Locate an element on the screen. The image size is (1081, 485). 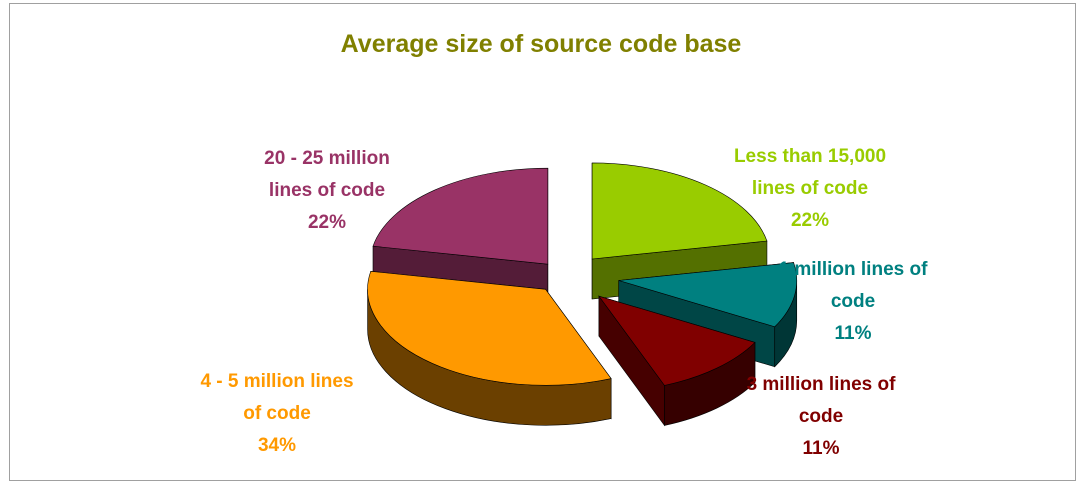
pie-label-2: 3 million lines of code 11% is located at coordinates (822, 416).